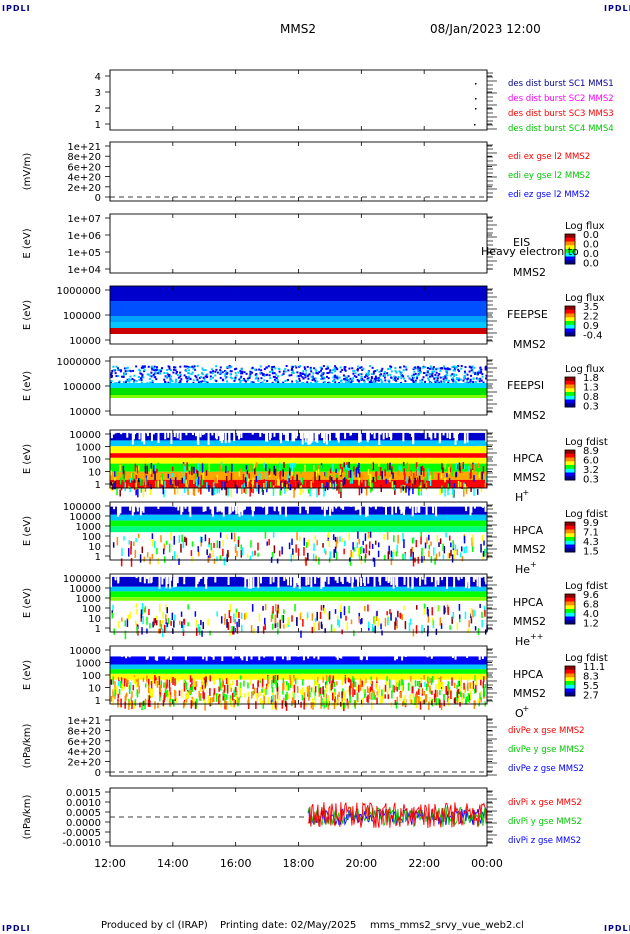 The height and width of the screenshot is (934, 630). Describe the element at coordinates (27, 603) in the screenshot. I see `ylabel-8: E (eV)` at that location.